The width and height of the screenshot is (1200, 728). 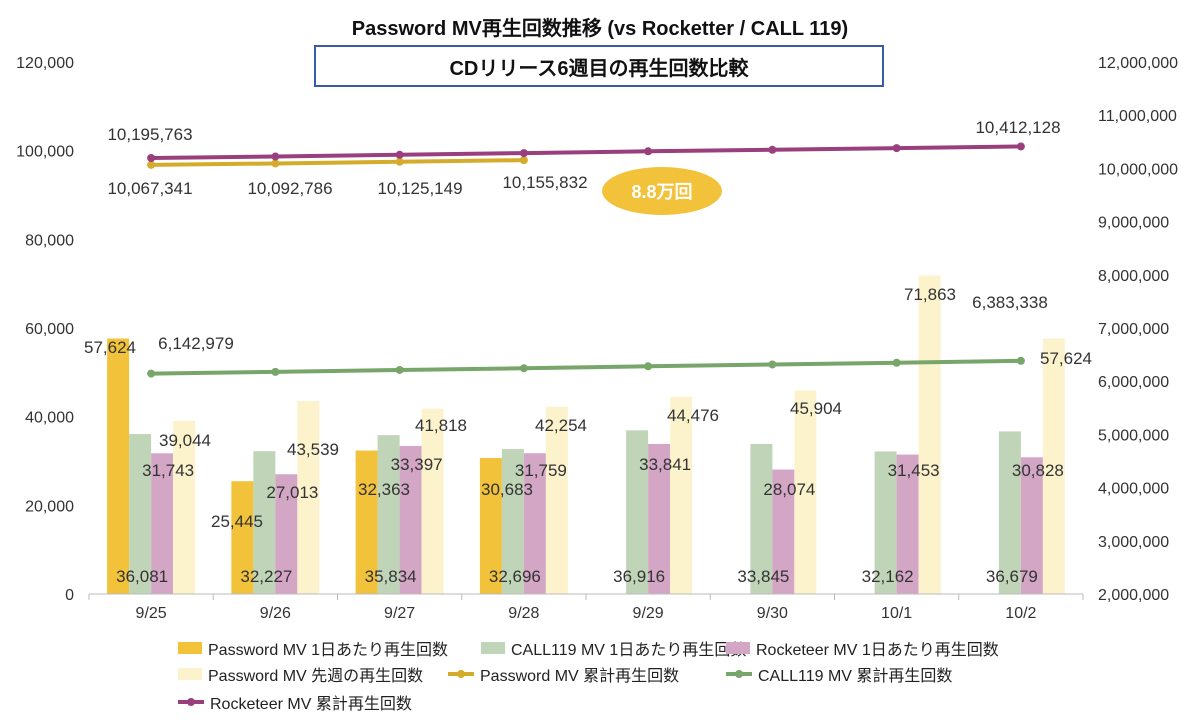 I want to click on data-label: 25,445, so click(x=237, y=521).